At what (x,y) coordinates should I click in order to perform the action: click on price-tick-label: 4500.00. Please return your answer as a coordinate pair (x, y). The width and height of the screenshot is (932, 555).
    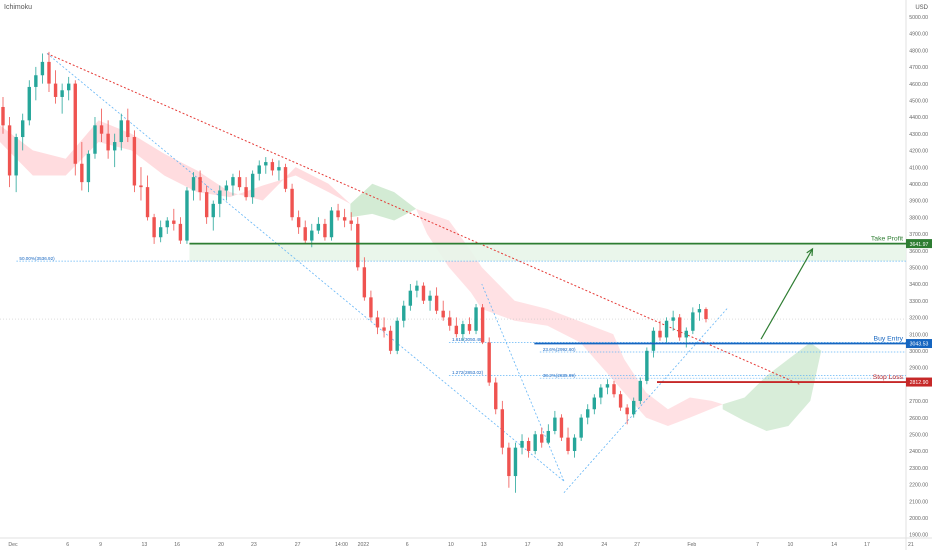
    Looking at the image, I should click on (918, 102).